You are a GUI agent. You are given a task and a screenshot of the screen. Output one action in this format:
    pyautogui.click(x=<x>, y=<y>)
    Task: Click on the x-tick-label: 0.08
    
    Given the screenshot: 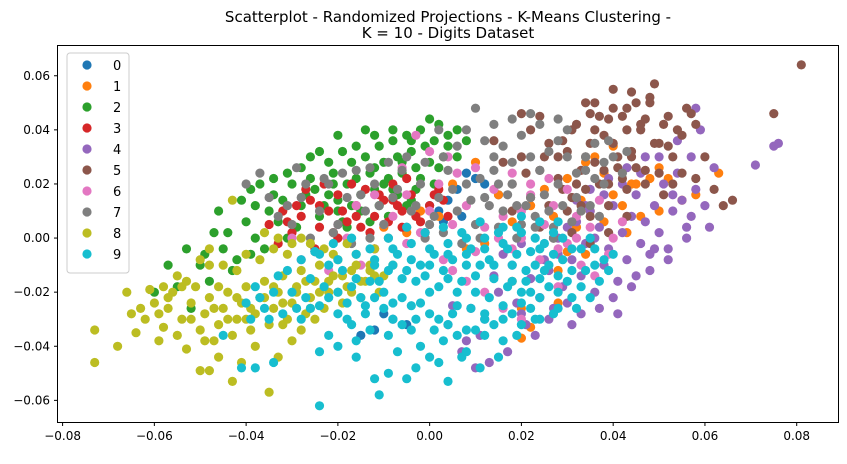 What is the action you would take?
    pyautogui.click(x=796, y=436)
    